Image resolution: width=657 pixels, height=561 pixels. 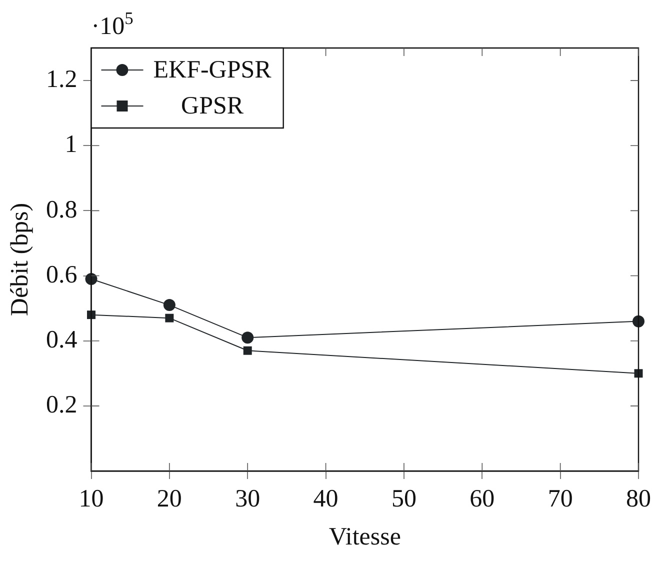 What do you see at coordinates (247, 499) in the screenshot?
I see `x-tick-label: 30` at bounding box center [247, 499].